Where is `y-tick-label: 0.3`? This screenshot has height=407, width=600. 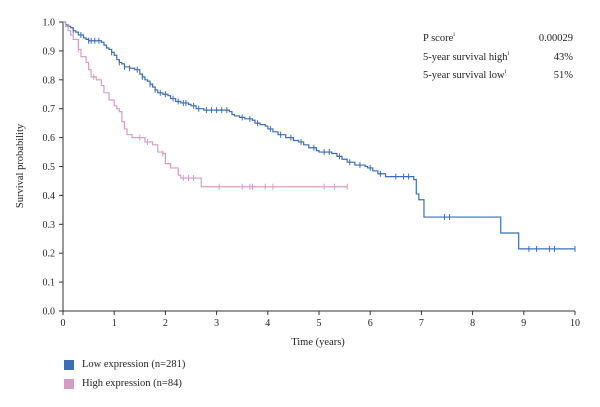 y-tick-label: 0.3 is located at coordinates (49, 225).